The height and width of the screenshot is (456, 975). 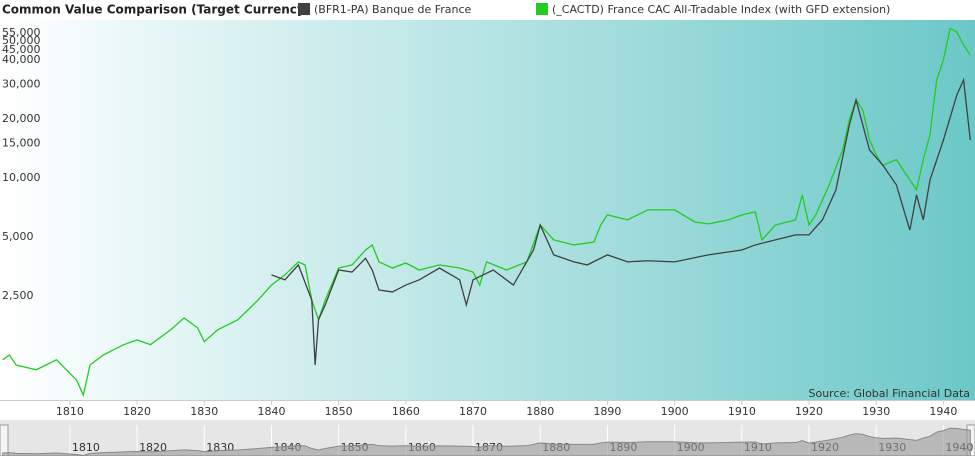 What do you see at coordinates (21, 59) in the screenshot?
I see `y-tick-label: 40,000` at bounding box center [21, 59].